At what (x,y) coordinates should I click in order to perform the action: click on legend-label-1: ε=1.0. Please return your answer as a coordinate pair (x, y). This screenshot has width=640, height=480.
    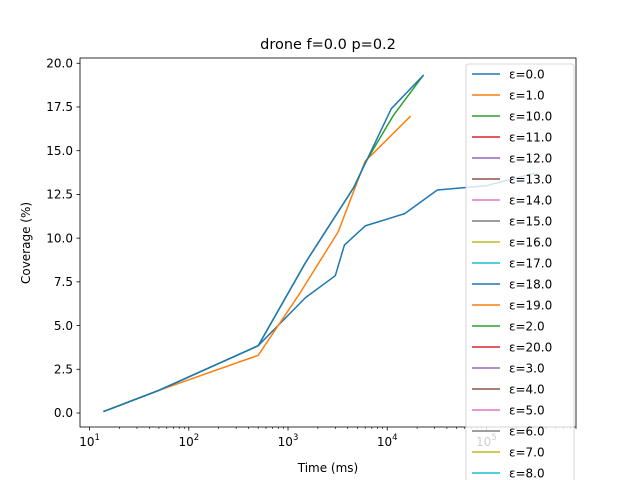
    Looking at the image, I should click on (527, 95).